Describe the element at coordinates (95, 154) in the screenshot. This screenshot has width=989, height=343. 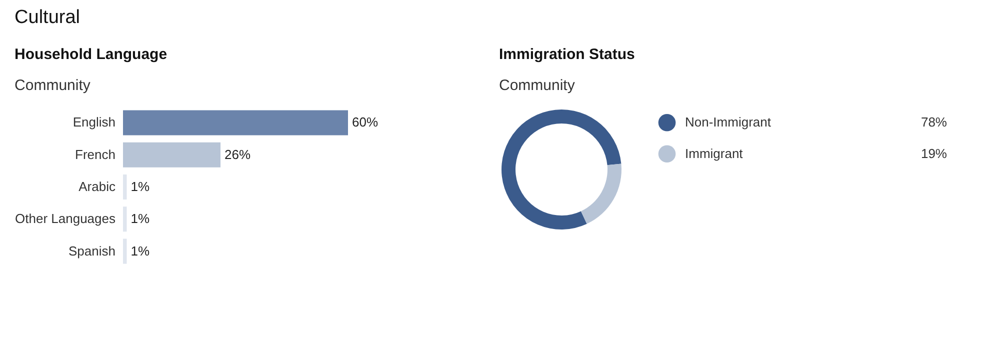
I see `y-tick-label: French` at that location.